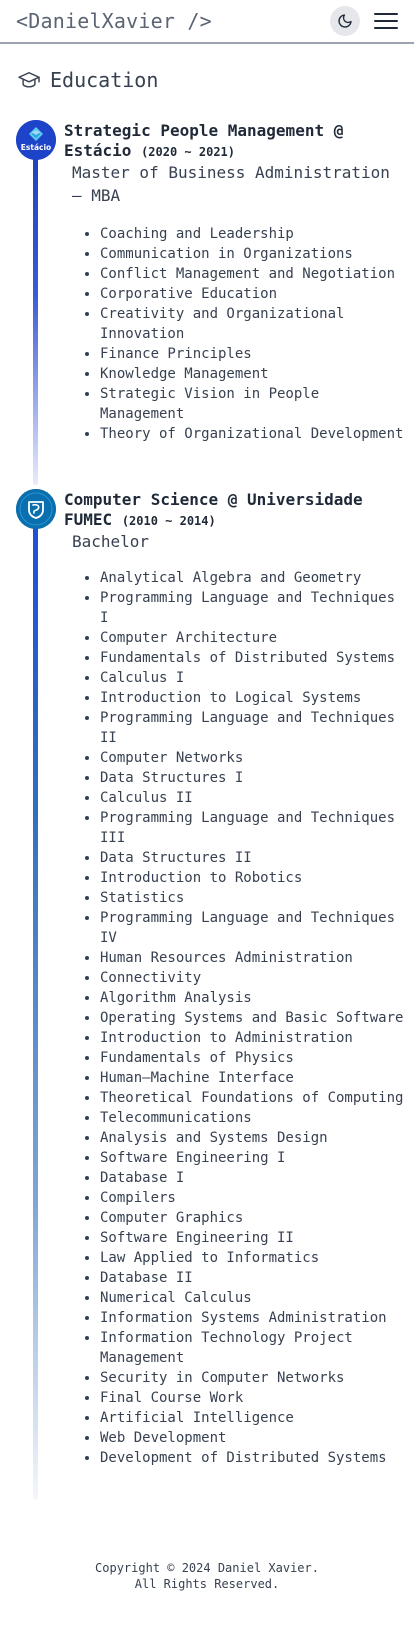  What do you see at coordinates (253, 1398) in the screenshot?
I see `list-item: Final Course Work` at bounding box center [253, 1398].